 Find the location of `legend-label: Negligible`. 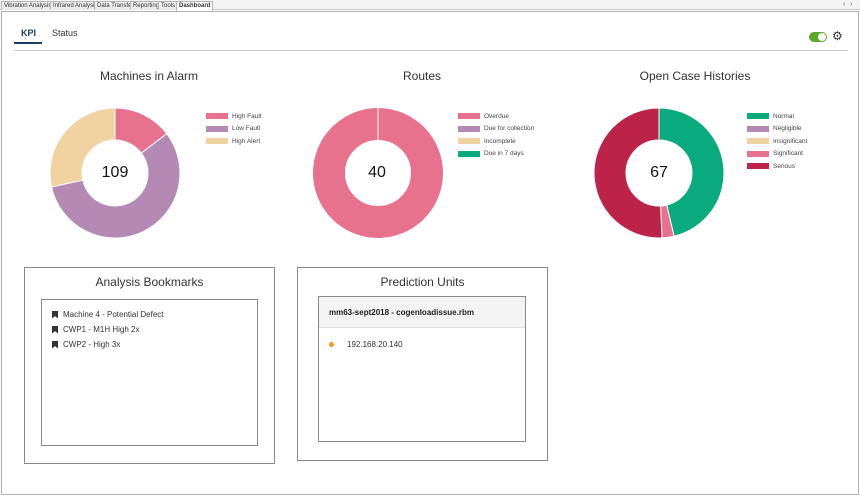

legend-label: Negligible is located at coordinates (787, 129).